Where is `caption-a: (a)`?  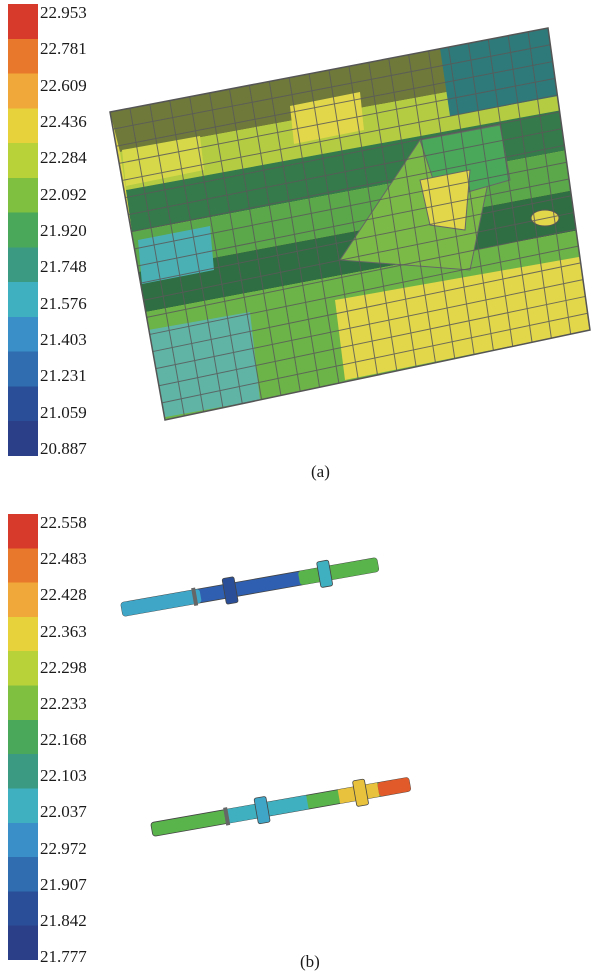
caption-a: (a) is located at coordinates (320, 471).